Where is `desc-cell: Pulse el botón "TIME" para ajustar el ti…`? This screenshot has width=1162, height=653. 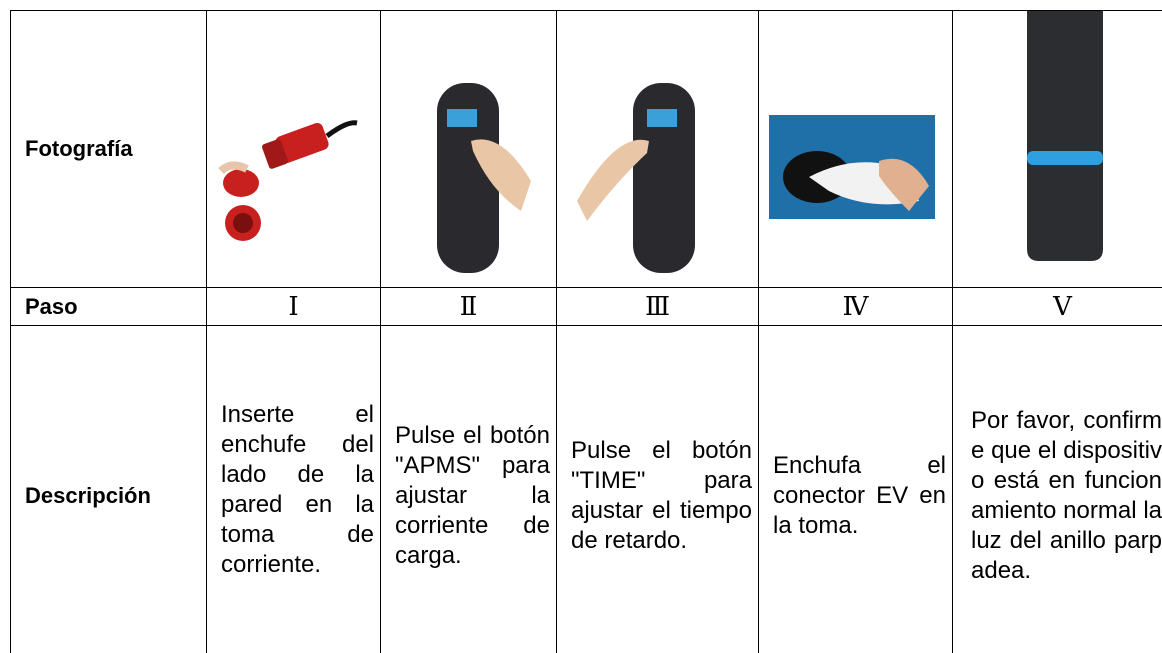 desc-cell: Pulse el botón "TIME" para ajustar el ti… is located at coordinates (657, 489).